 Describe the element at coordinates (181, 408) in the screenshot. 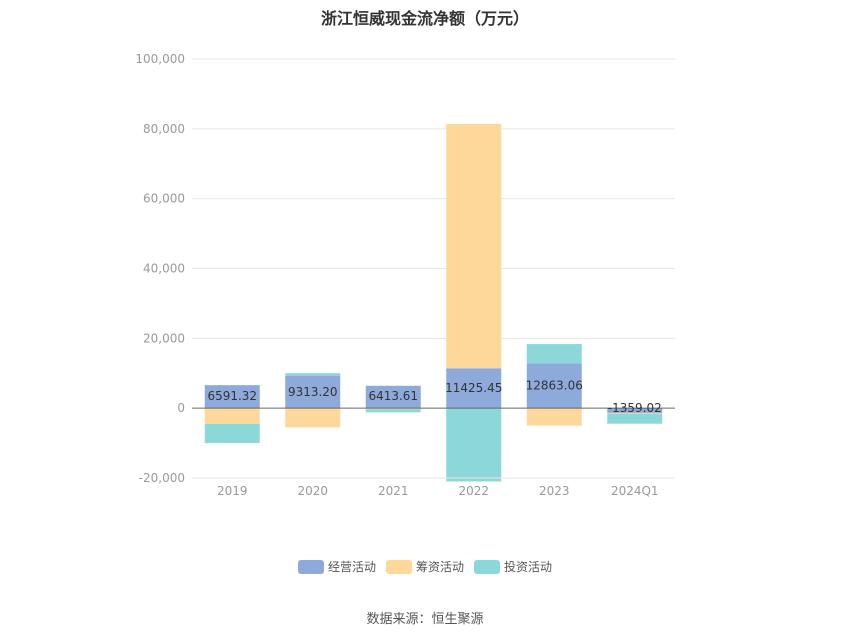

I see `y-tick-label: 0` at that location.